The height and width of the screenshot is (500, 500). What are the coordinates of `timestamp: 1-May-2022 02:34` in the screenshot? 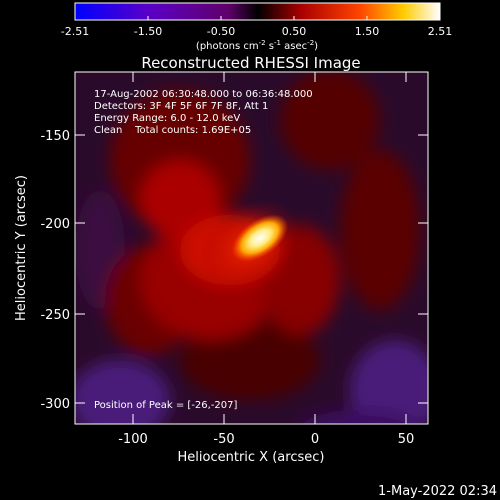 It's located at (437, 491).